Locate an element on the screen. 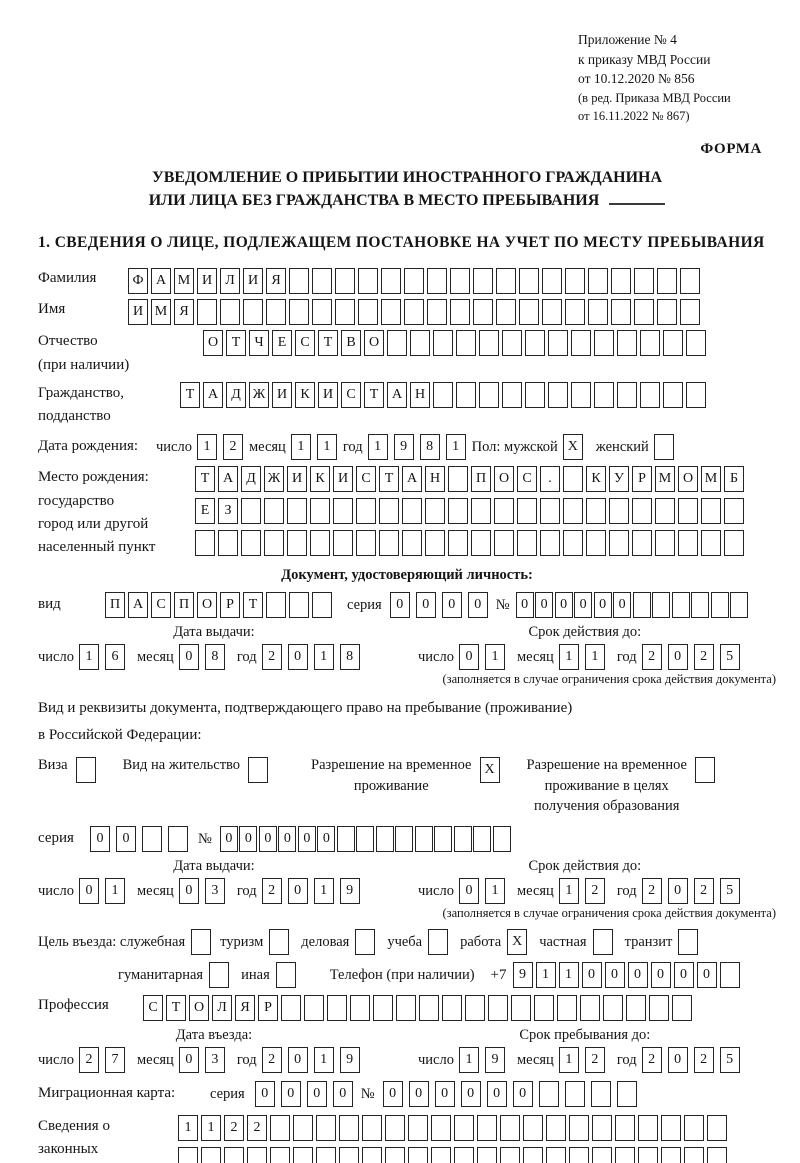  char-cell: К is located at coordinates (596, 479).